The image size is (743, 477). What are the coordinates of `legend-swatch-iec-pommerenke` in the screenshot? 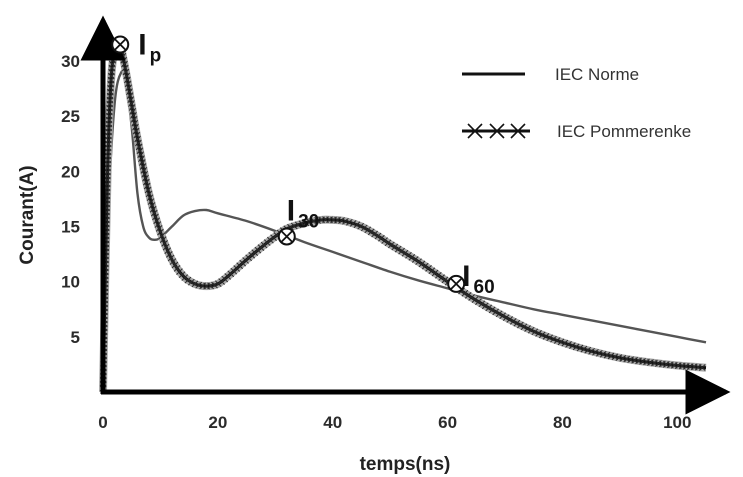 It's located at (496, 131).